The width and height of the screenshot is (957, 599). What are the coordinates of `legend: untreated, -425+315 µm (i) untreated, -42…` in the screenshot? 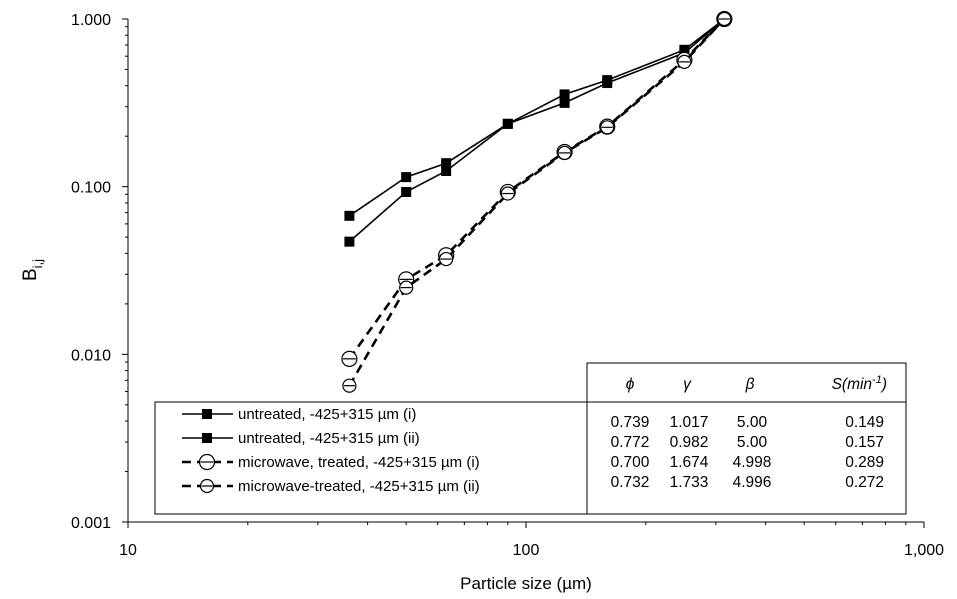 It's located at (371, 458).